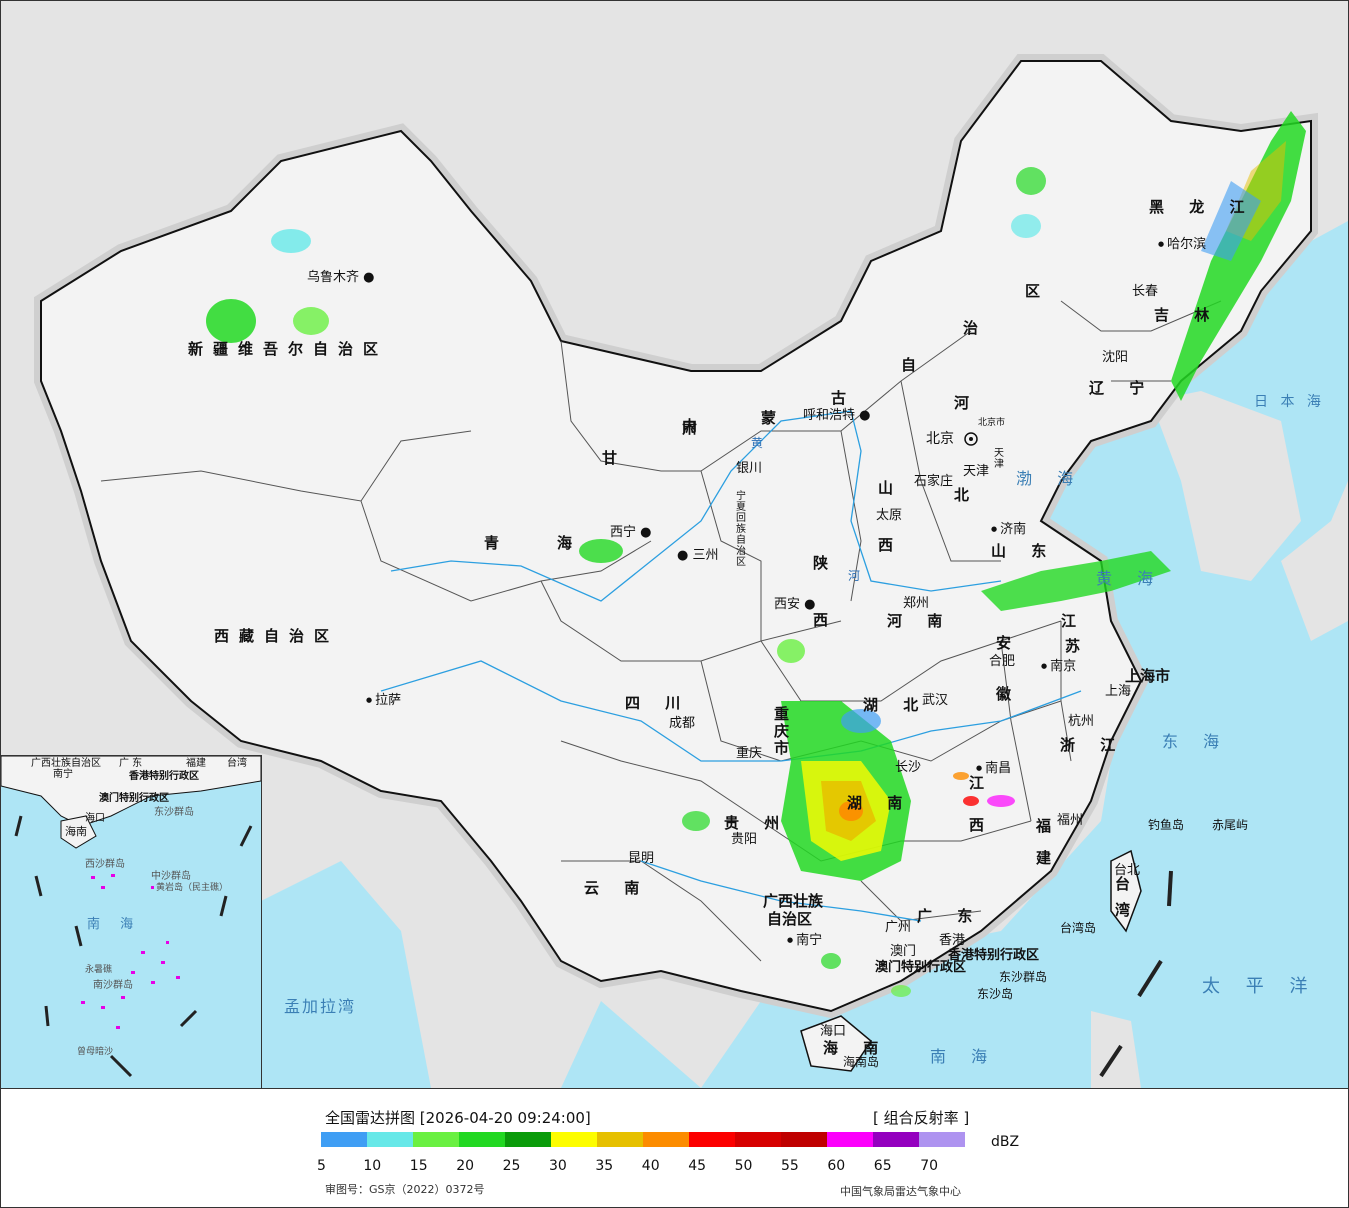 This screenshot has width=1349, height=1208. I want to click on label-shanxi-1: 山, so click(891, 488).